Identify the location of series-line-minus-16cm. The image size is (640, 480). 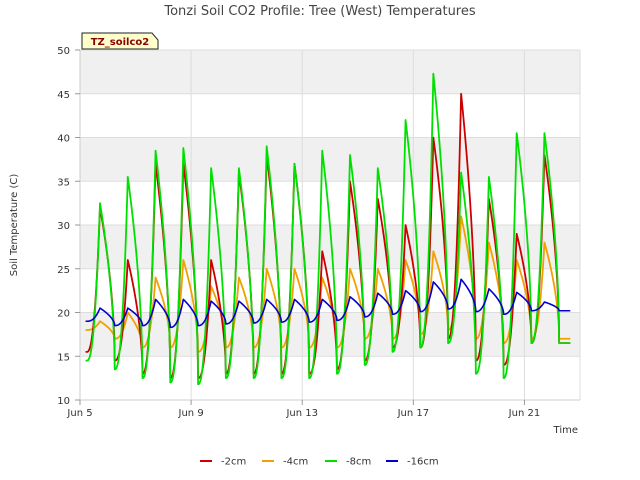
(328, 303).